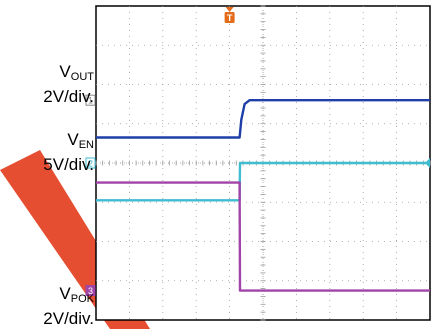  Describe the element at coordinates (68, 306) in the screenshot. I see `vpok-channel-label: VPOK 2V/div.` at that location.